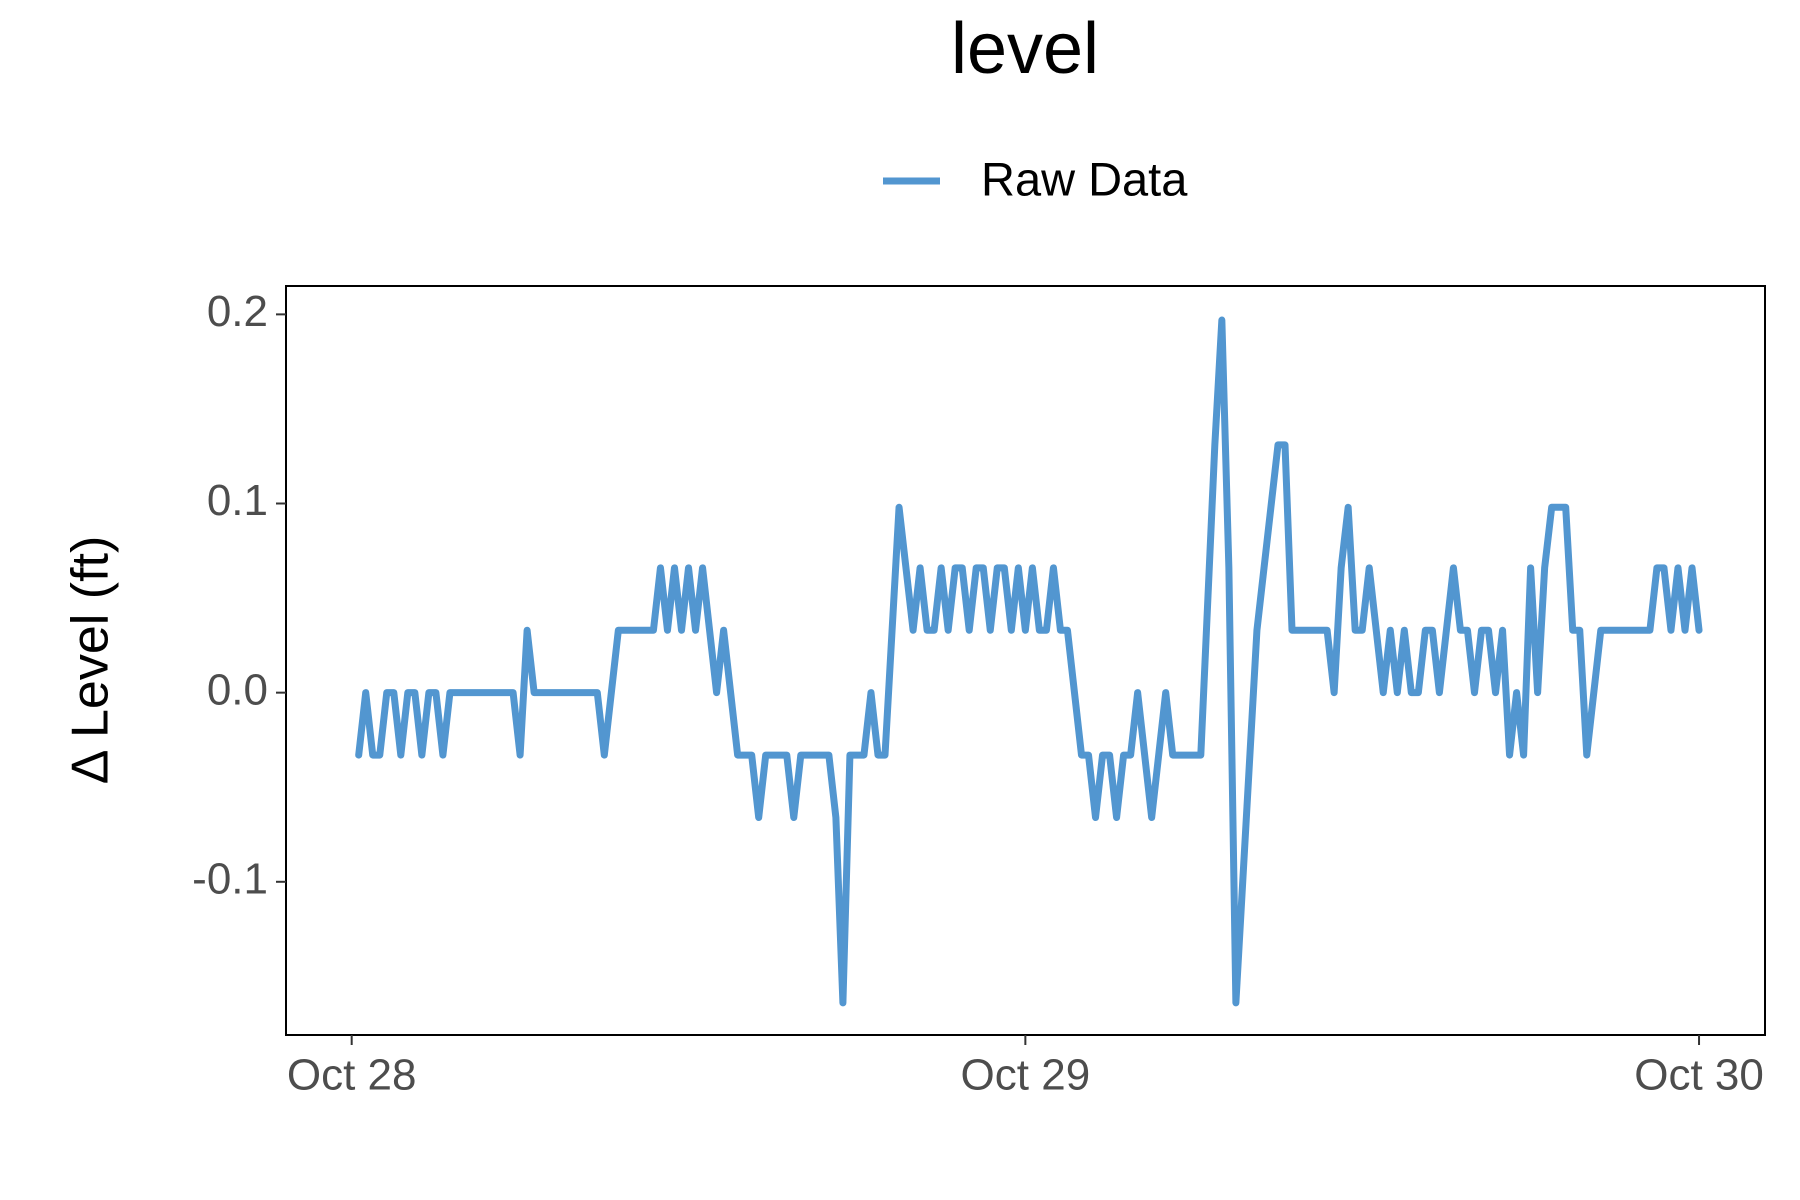 The image size is (1800, 1200). What do you see at coordinates (1084, 178) in the screenshot?
I see `legend-label: Raw Data` at bounding box center [1084, 178].